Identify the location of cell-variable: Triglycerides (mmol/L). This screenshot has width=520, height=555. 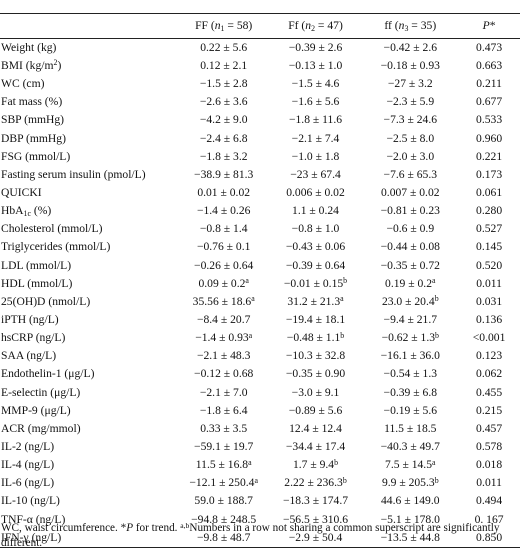
(56, 247).